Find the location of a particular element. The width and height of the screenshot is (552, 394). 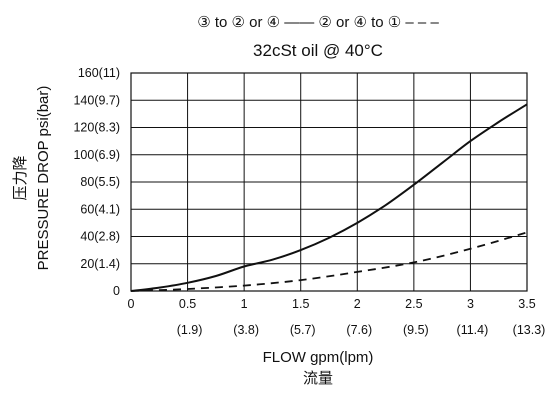

x-axis-title: FLOW gpm(lpm) is located at coordinates (318, 357).